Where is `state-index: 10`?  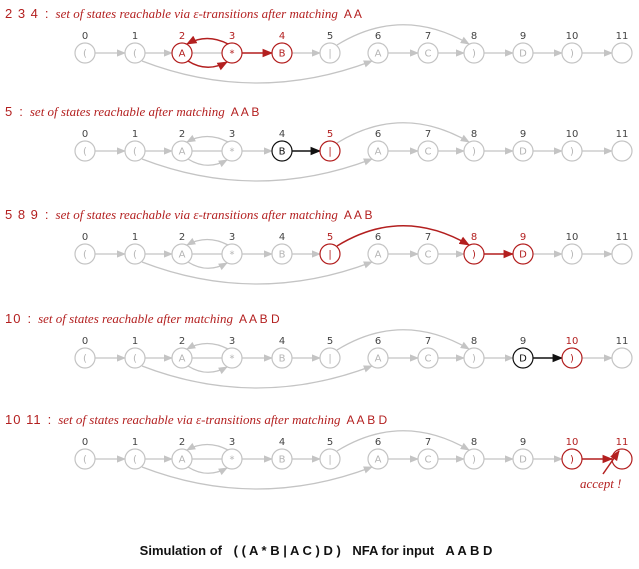
state-index: 10 is located at coordinates (572, 341).